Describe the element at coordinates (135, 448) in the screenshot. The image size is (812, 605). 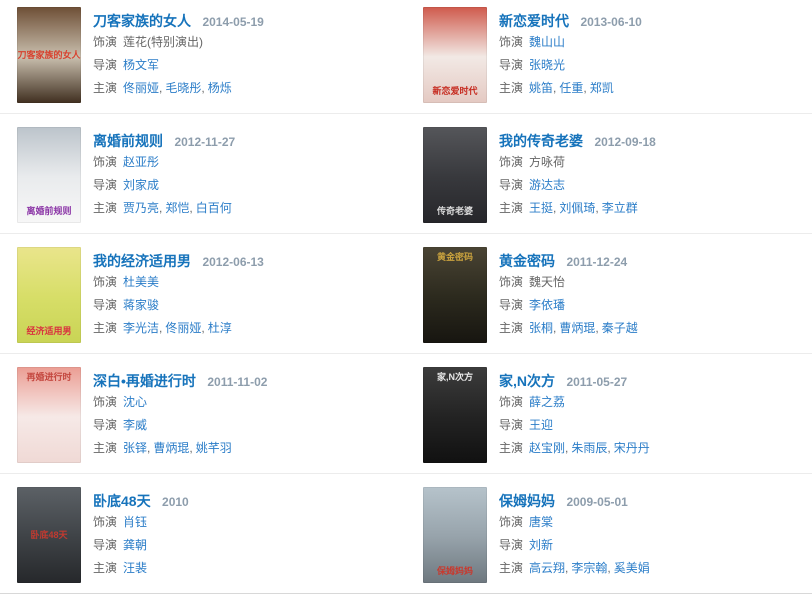
I see `person-link: 张铎` at that location.